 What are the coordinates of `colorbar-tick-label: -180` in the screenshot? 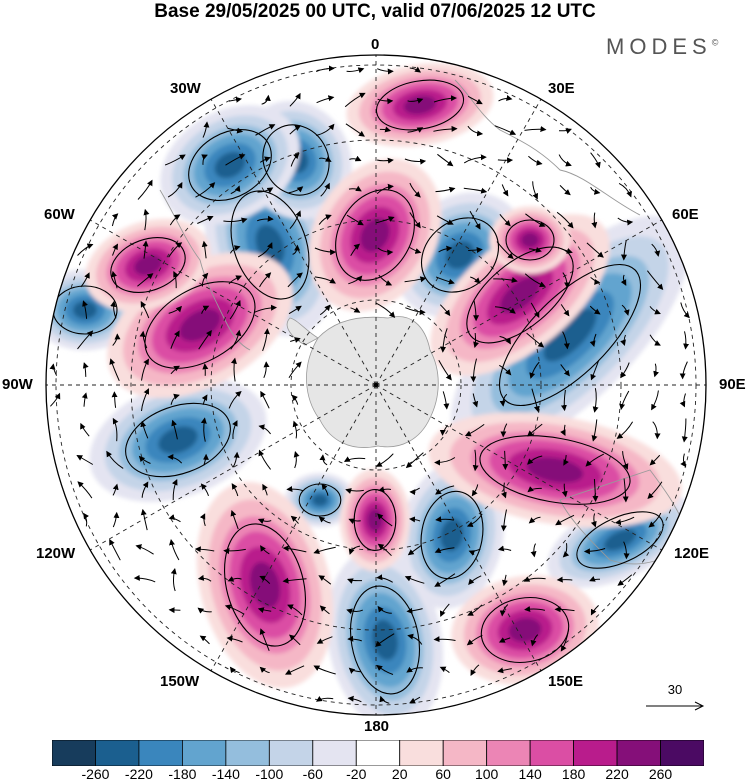 It's located at (182, 774).